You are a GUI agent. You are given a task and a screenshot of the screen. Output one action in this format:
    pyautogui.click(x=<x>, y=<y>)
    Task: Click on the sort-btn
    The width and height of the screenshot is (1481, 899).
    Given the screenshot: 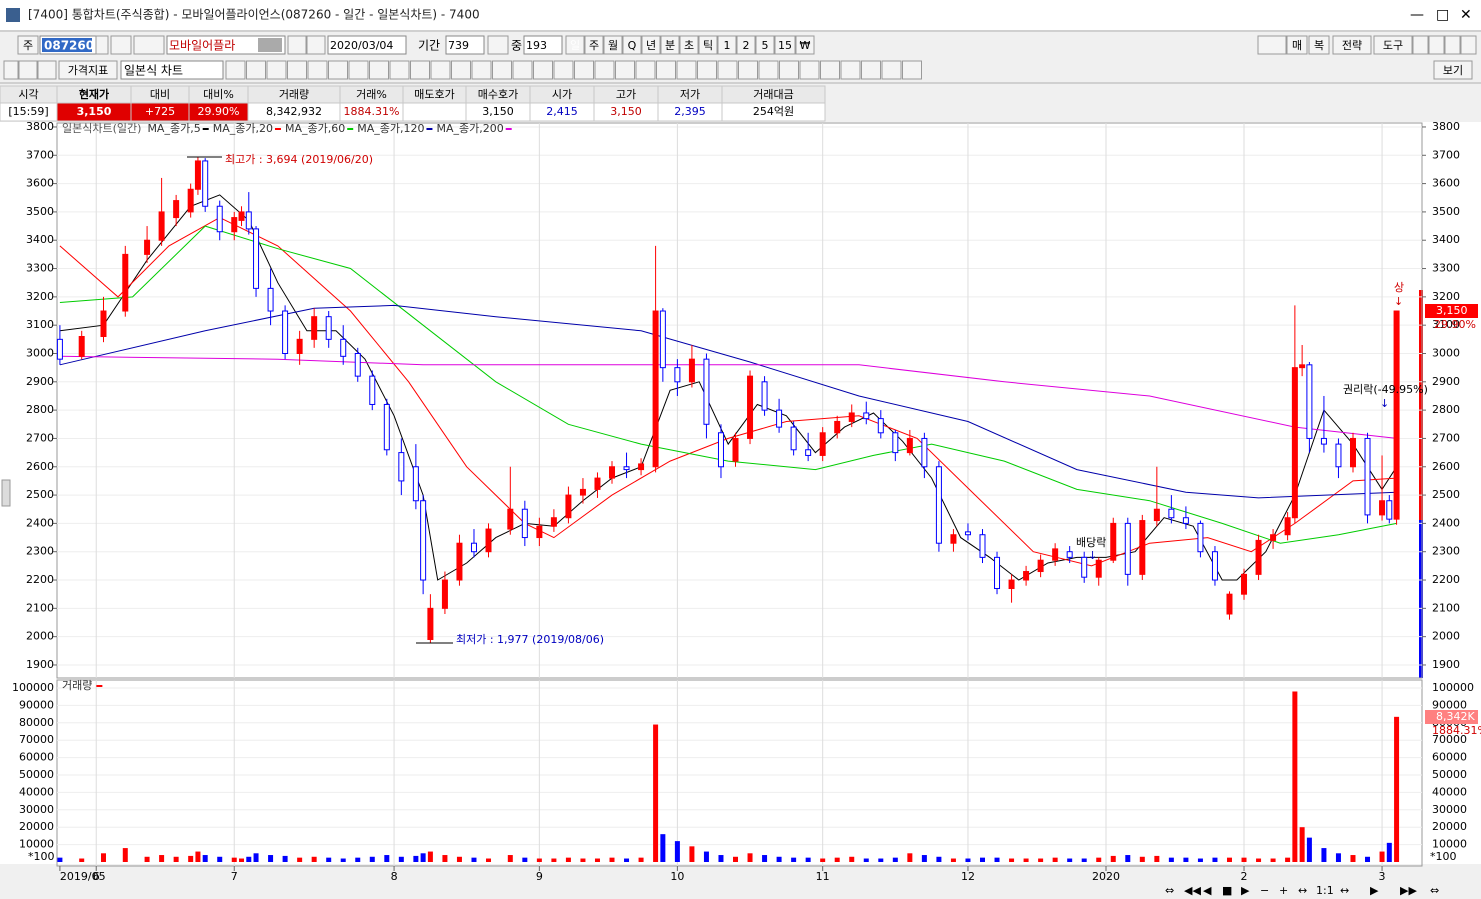 What is the action you would take?
    pyautogui.click(x=149, y=45)
    